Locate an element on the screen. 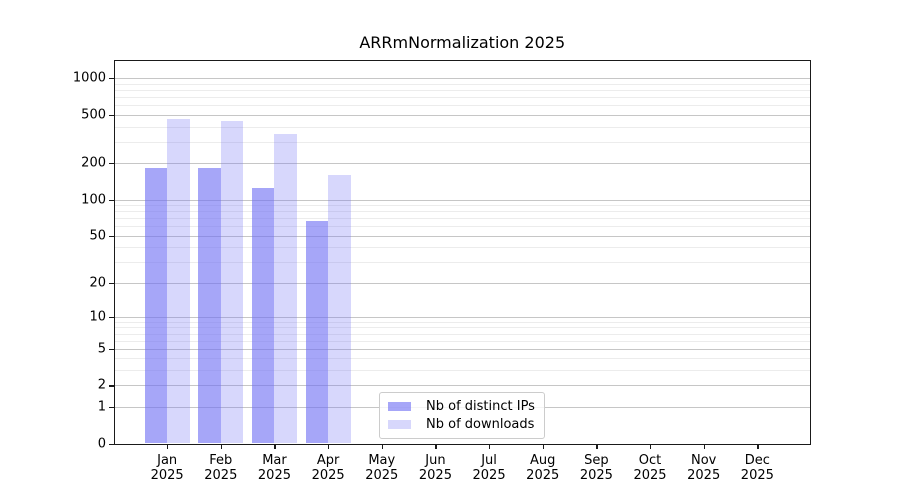 Image resolution: width=900 pixels, height=500 pixels. legend-item: Nb of downloads is located at coordinates (462, 425).